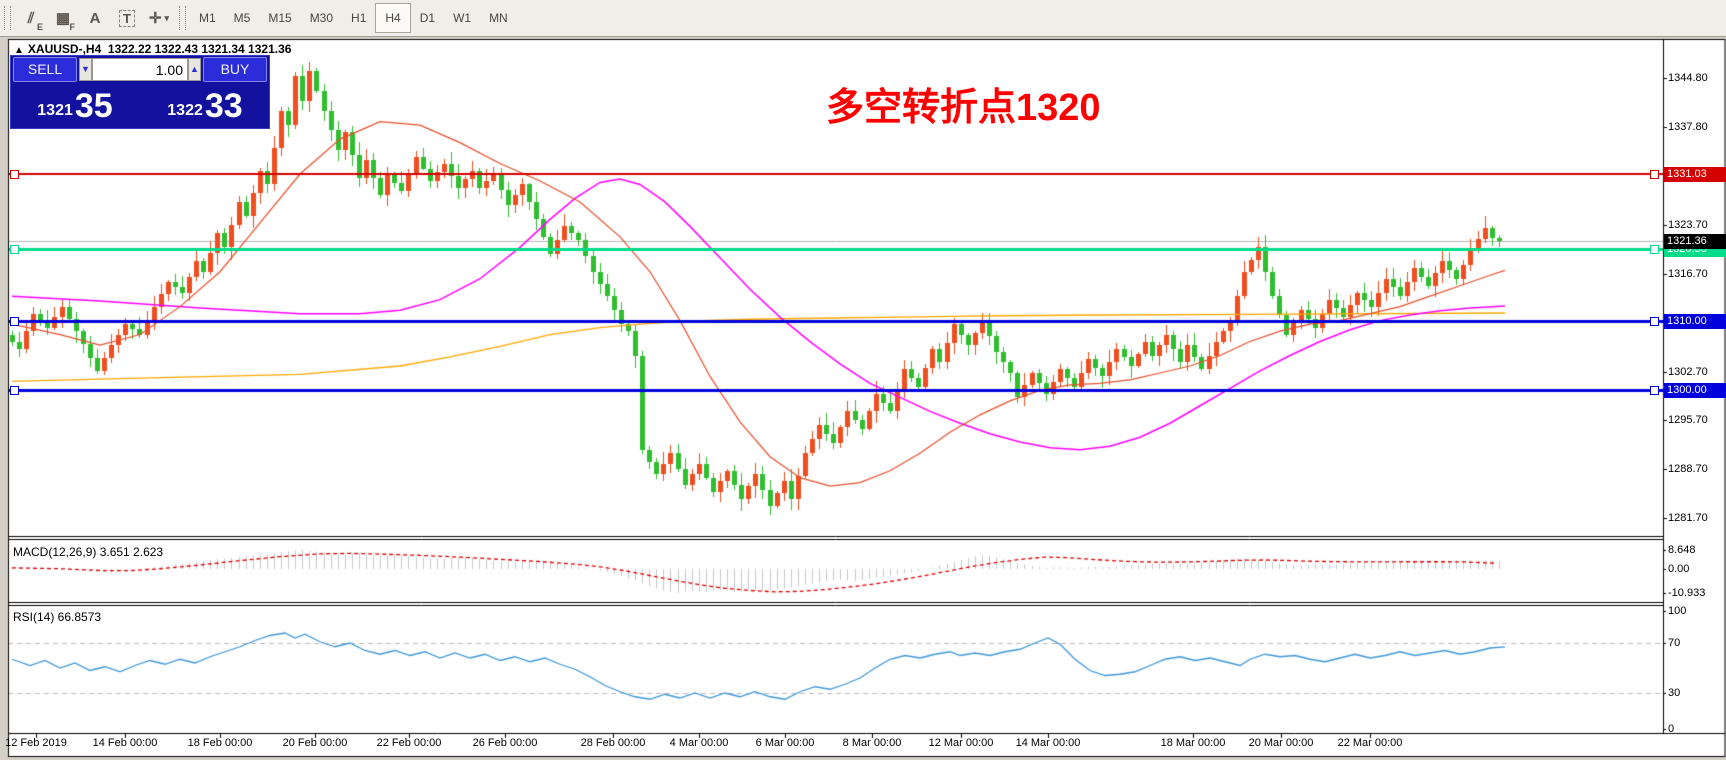 The width and height of the screenshot is (1726, 760). What do you see at coordinates (65, 21) in the screenshot?
I see `grid-tool-icon: ▦ F` at bounding box center [65, 21].